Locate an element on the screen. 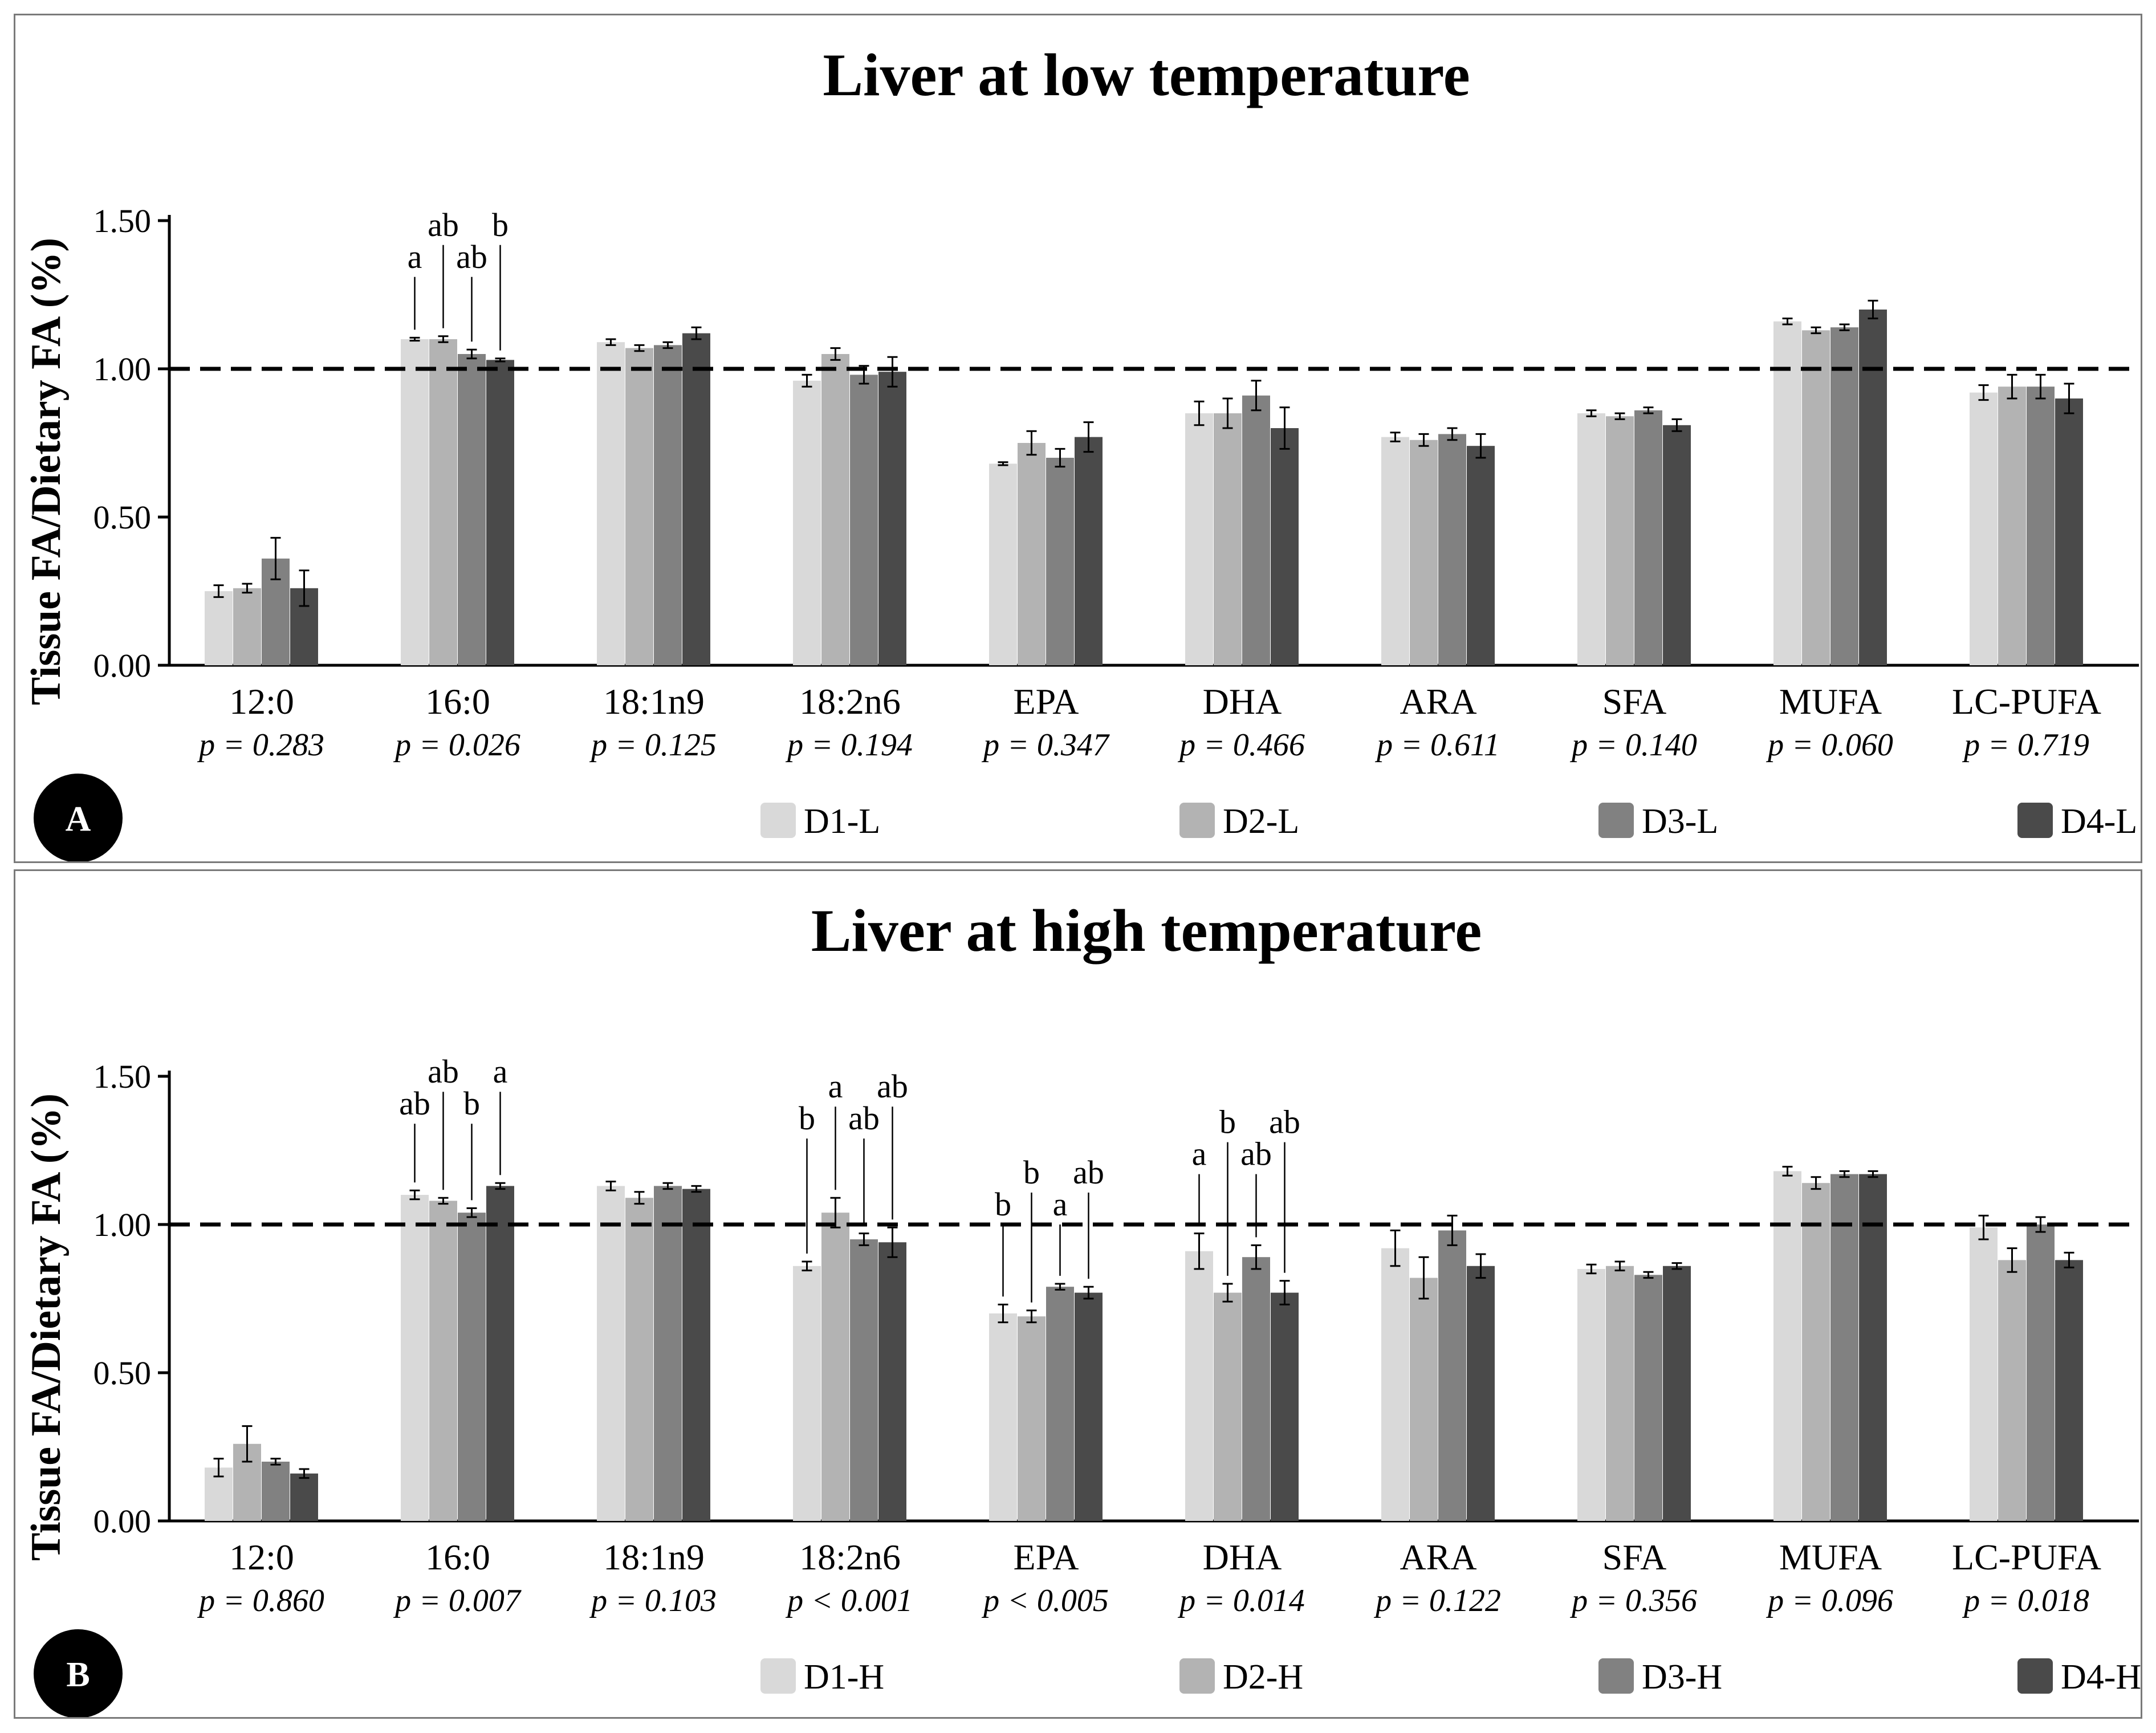 The height and width of the screenshot is (1733, 2156). p-value-label: p = 0.194 is located at coordinates (849, 745).